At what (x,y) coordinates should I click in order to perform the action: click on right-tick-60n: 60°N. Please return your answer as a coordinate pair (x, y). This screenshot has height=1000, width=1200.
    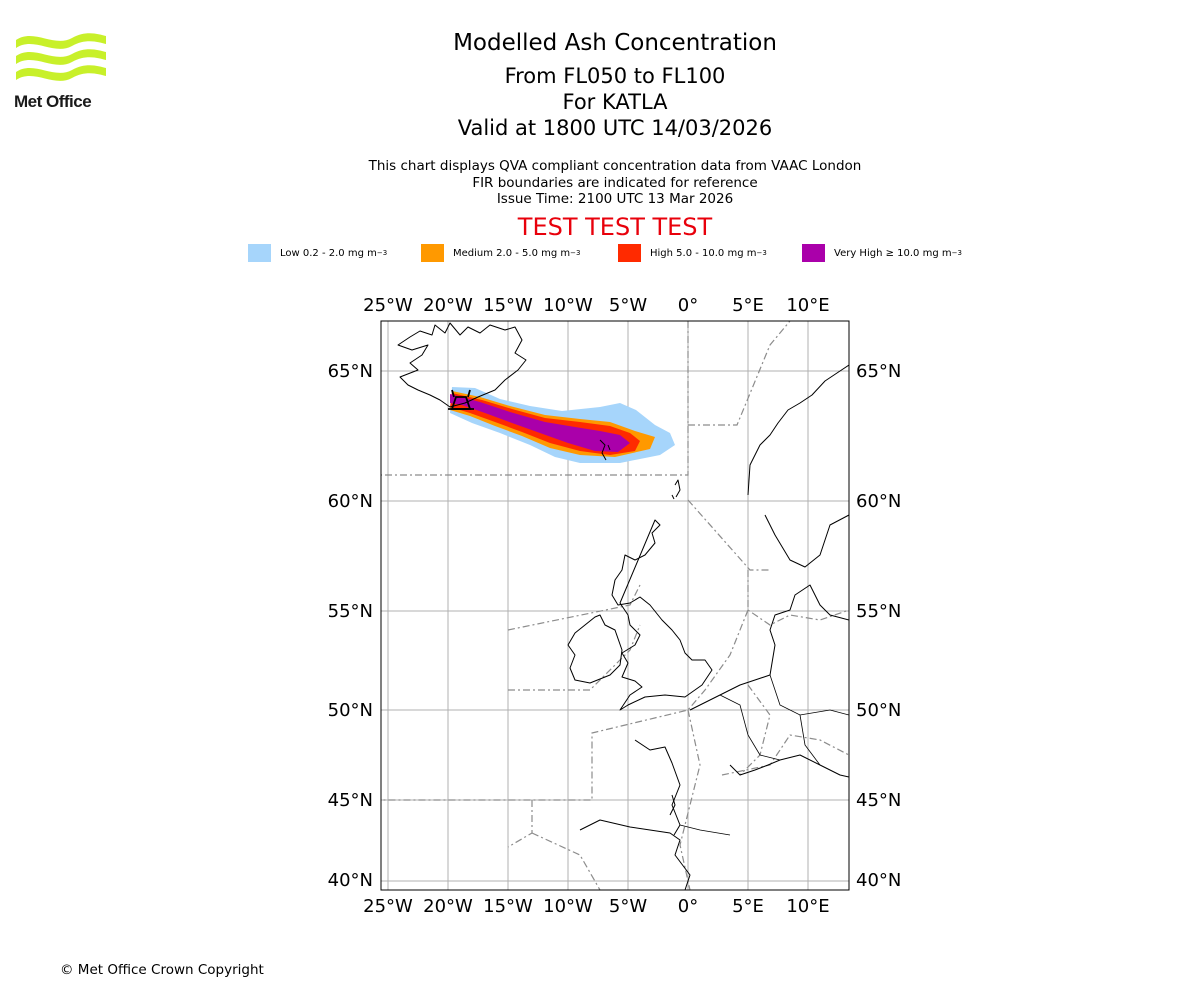
    Looking at the image, I should click on (878, 501).